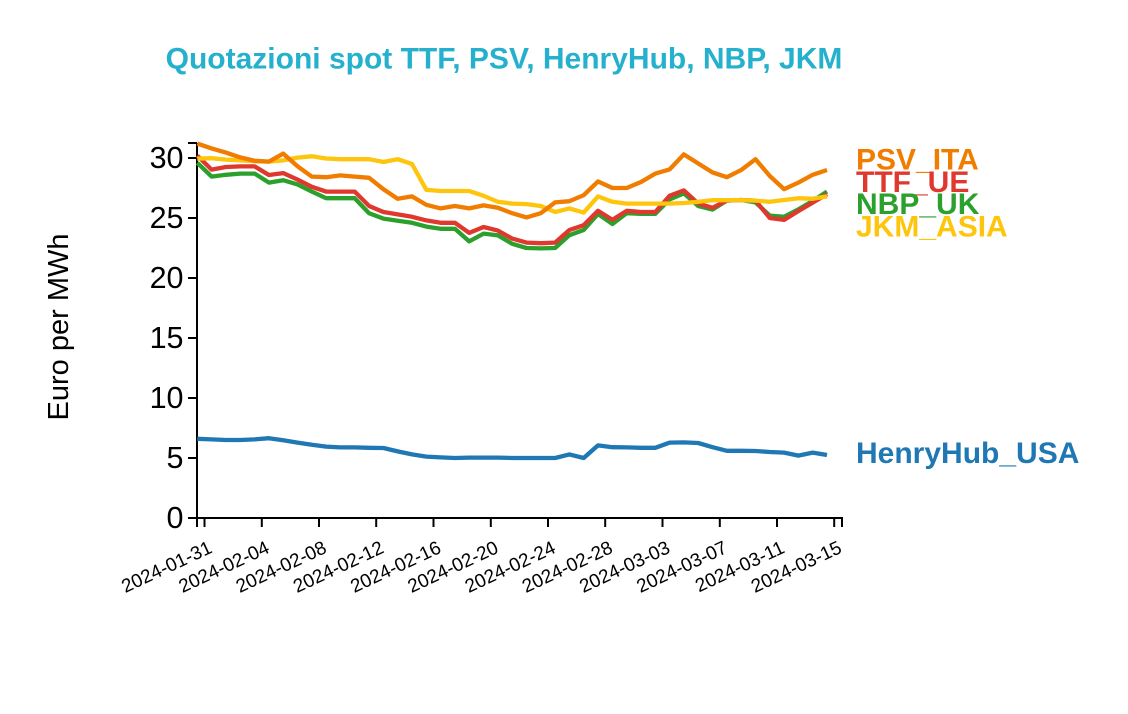  I want to click on svg-text: 25, so click(167, 218).